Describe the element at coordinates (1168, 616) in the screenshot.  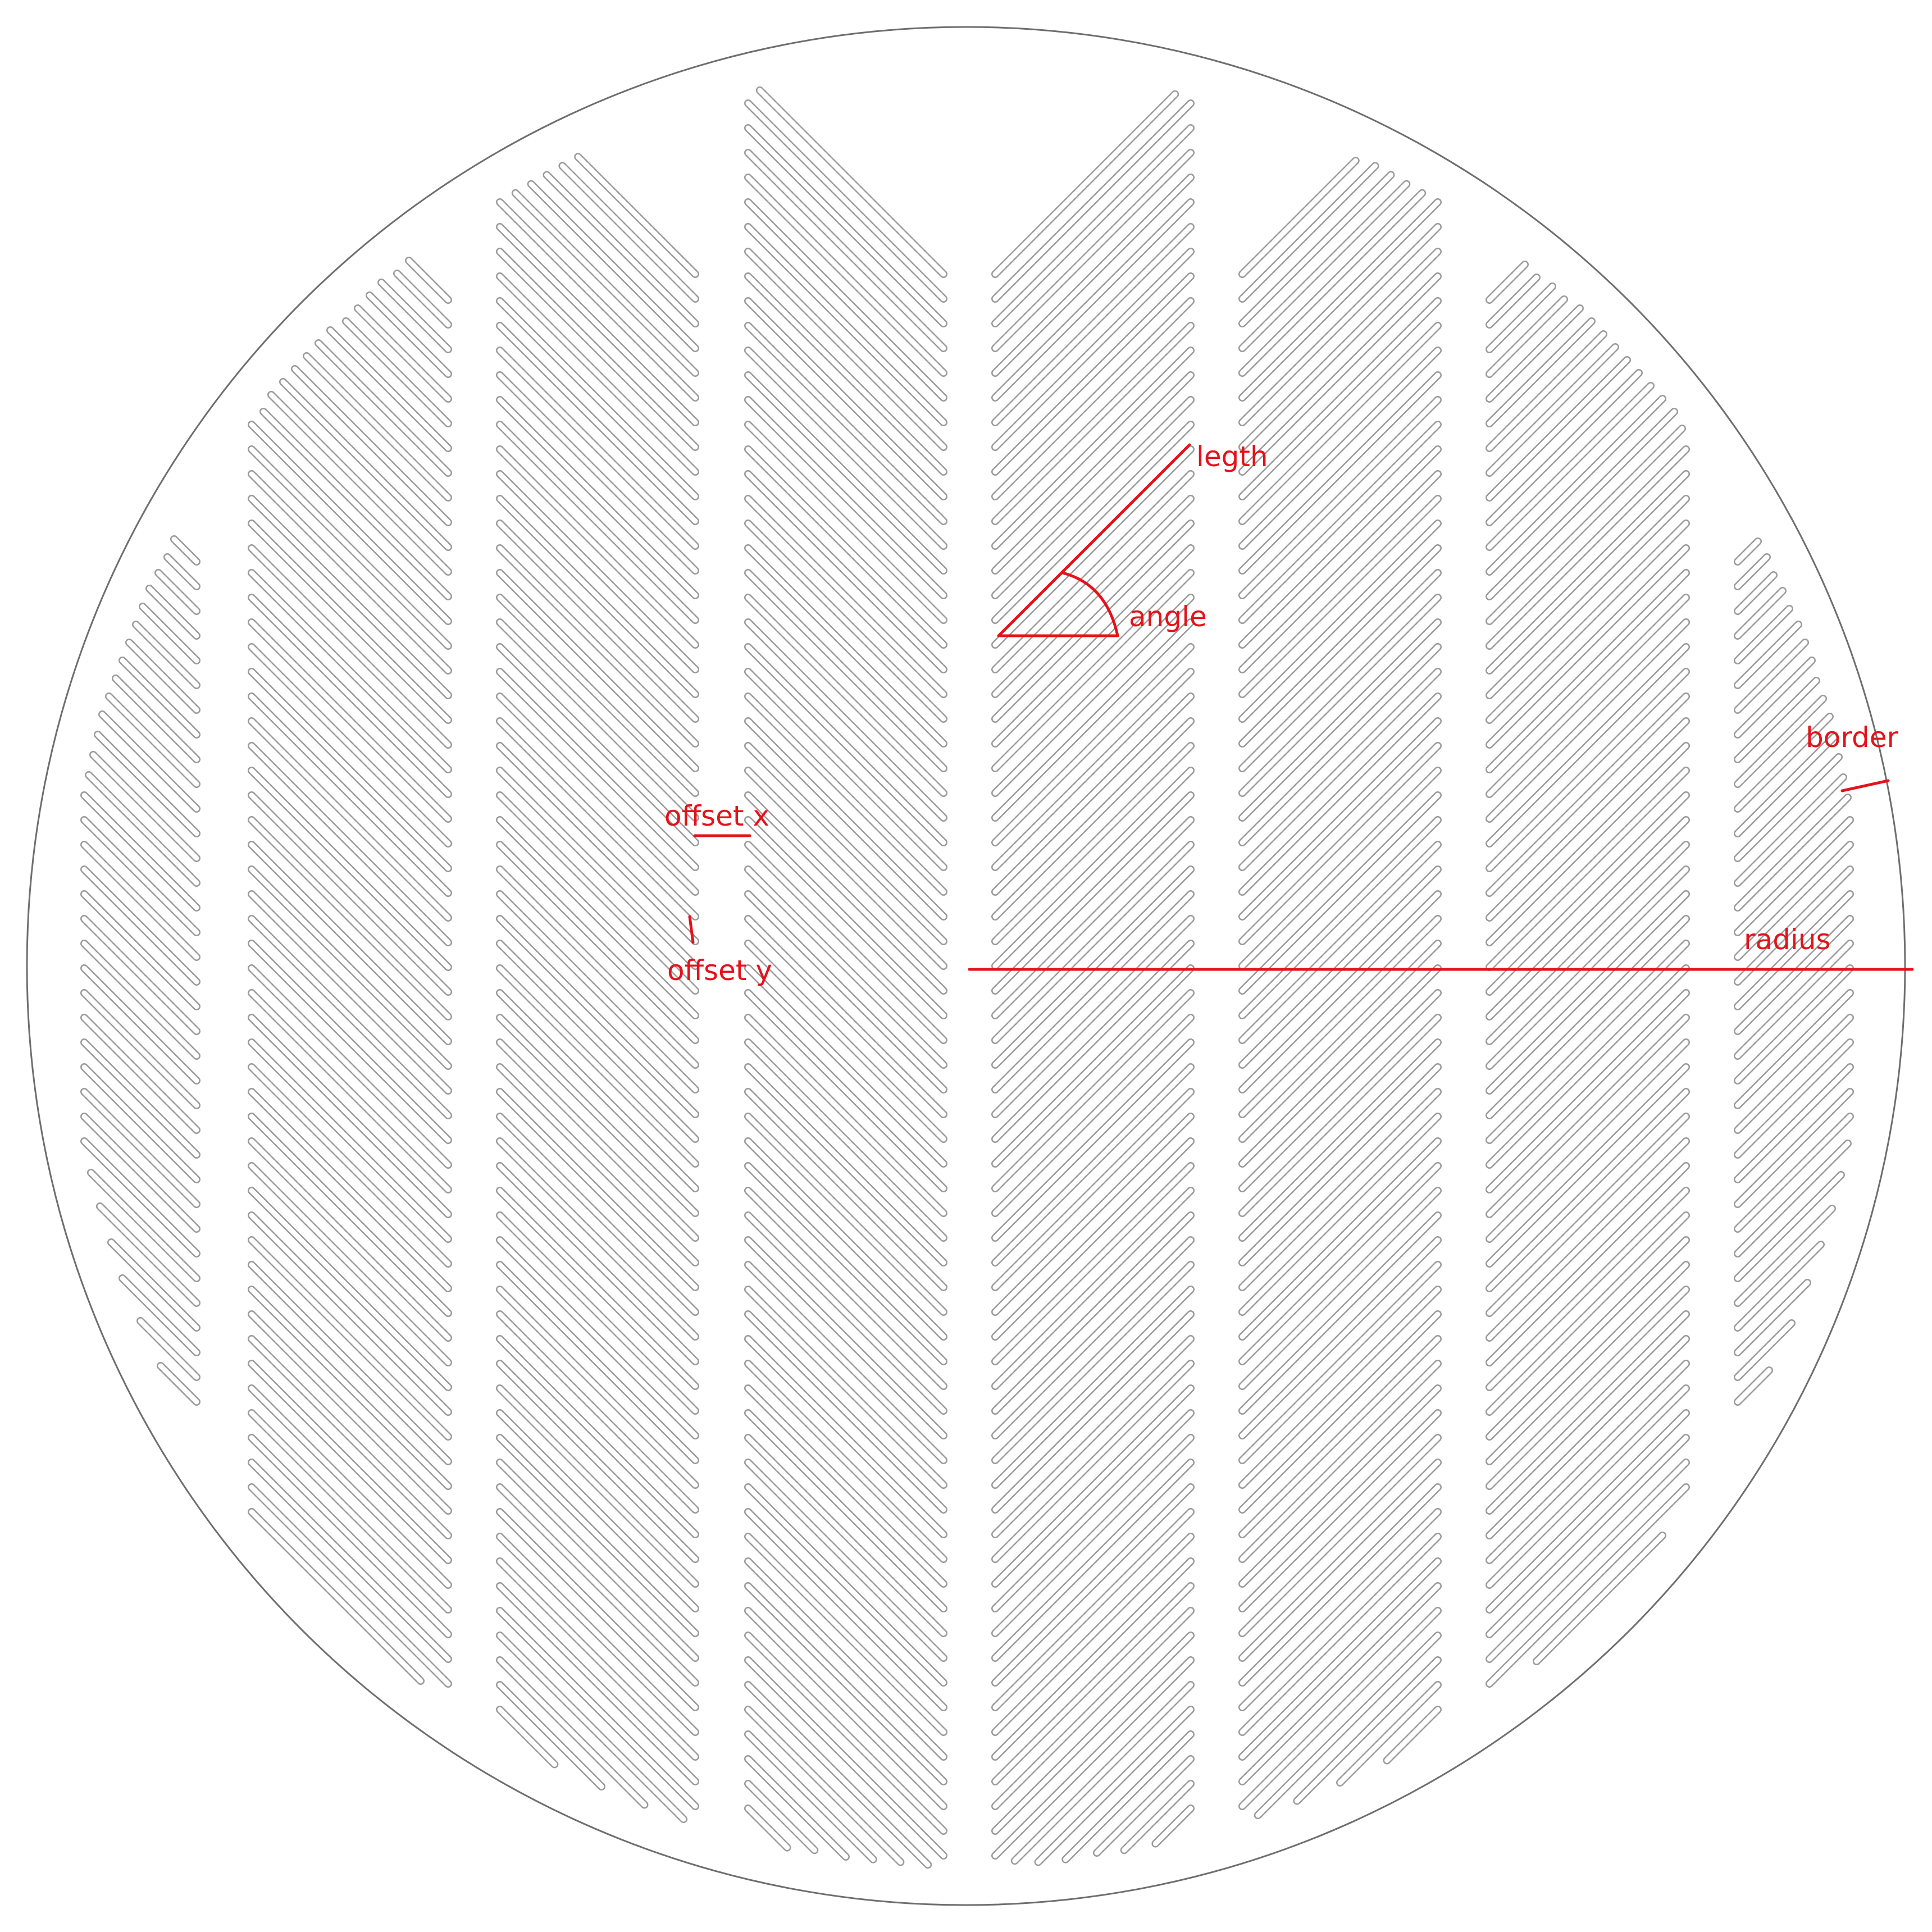
I see `angle-label: angle` at that location.